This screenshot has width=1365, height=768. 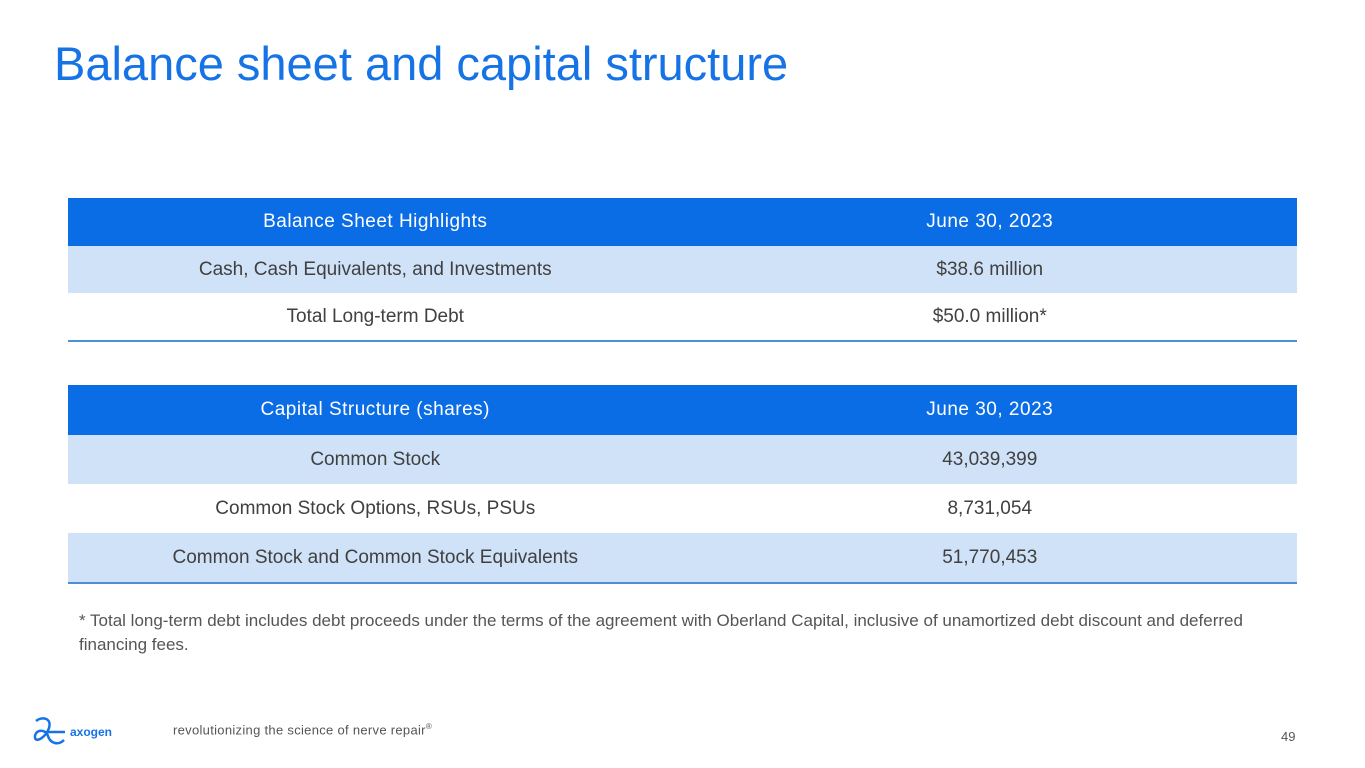 I want to click on page-title: Balance sheet and capital structure, so click(x=421, y=63).